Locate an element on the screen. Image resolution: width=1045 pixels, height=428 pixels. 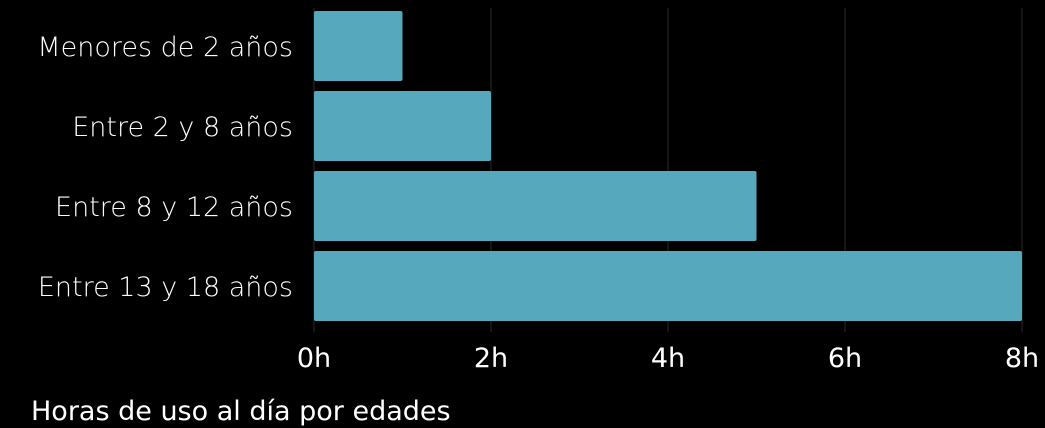
x-tick-labels: 0h 2h 4h 6h 8h is located at coordinates (668, 358).